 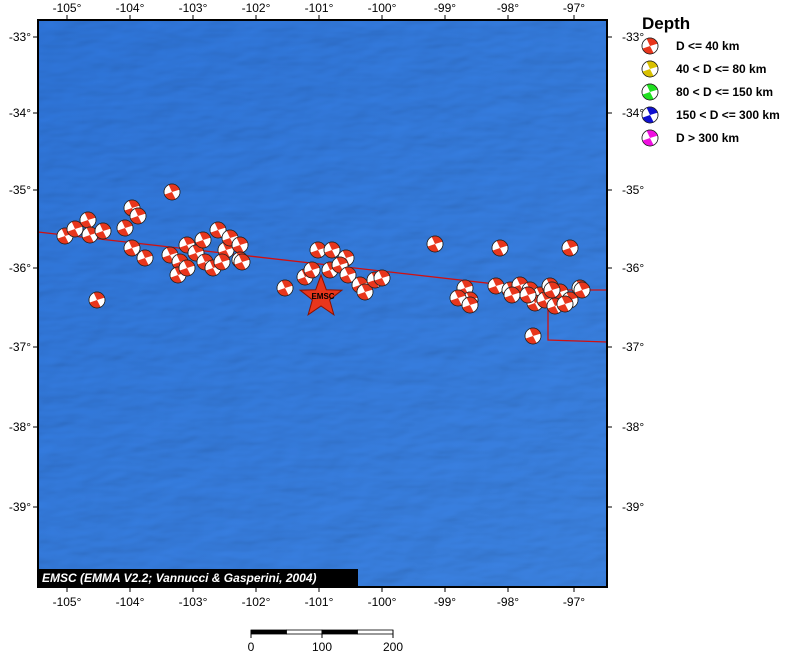 I want to click on legend-entry: D > 300 km, so click(x=707, y=138).